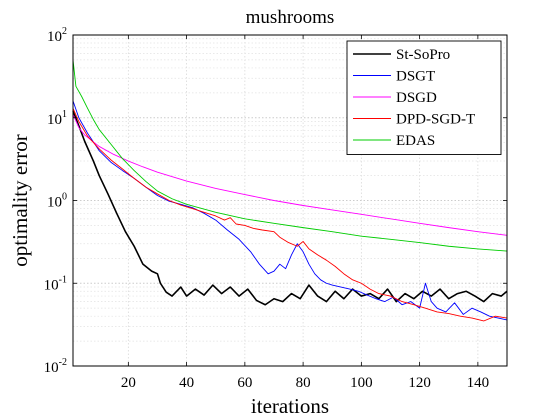 The image size is (560, 420). I want to click on legend-label: DPD-SGD-T, so click(435, 120).